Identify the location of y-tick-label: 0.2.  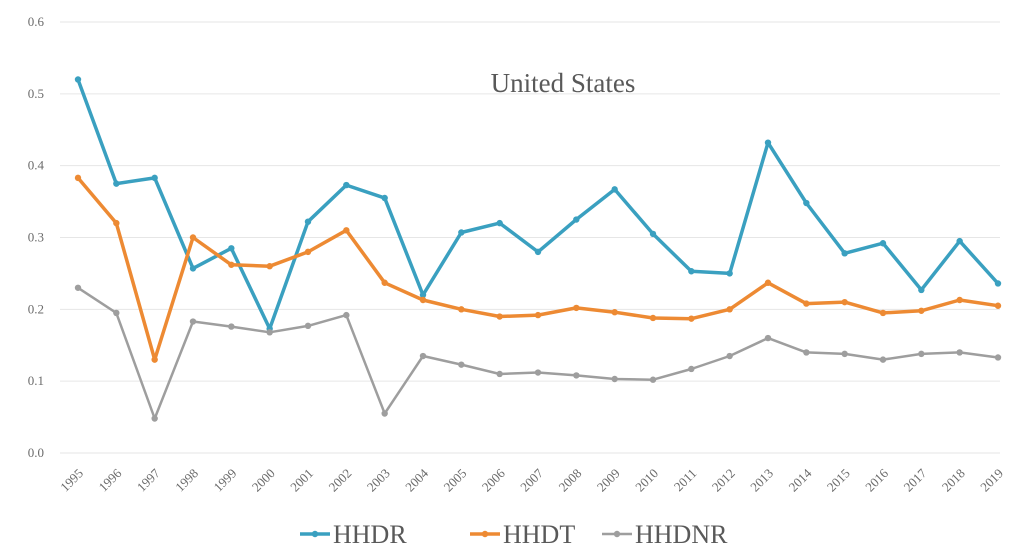
(36, 308).